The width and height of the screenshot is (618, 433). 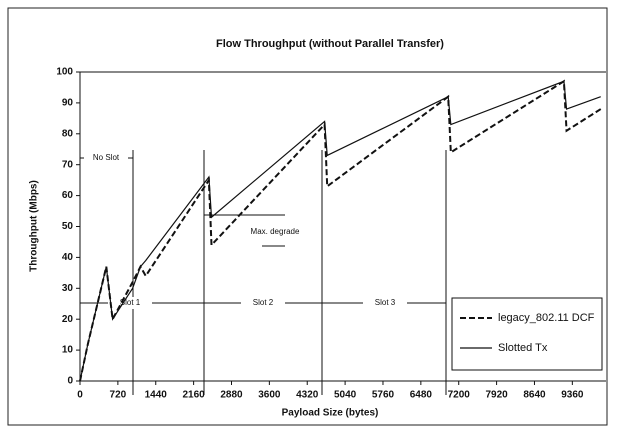 I want to click on y-axis-label: Throughput (Mbps), so click(x=34, y=226).